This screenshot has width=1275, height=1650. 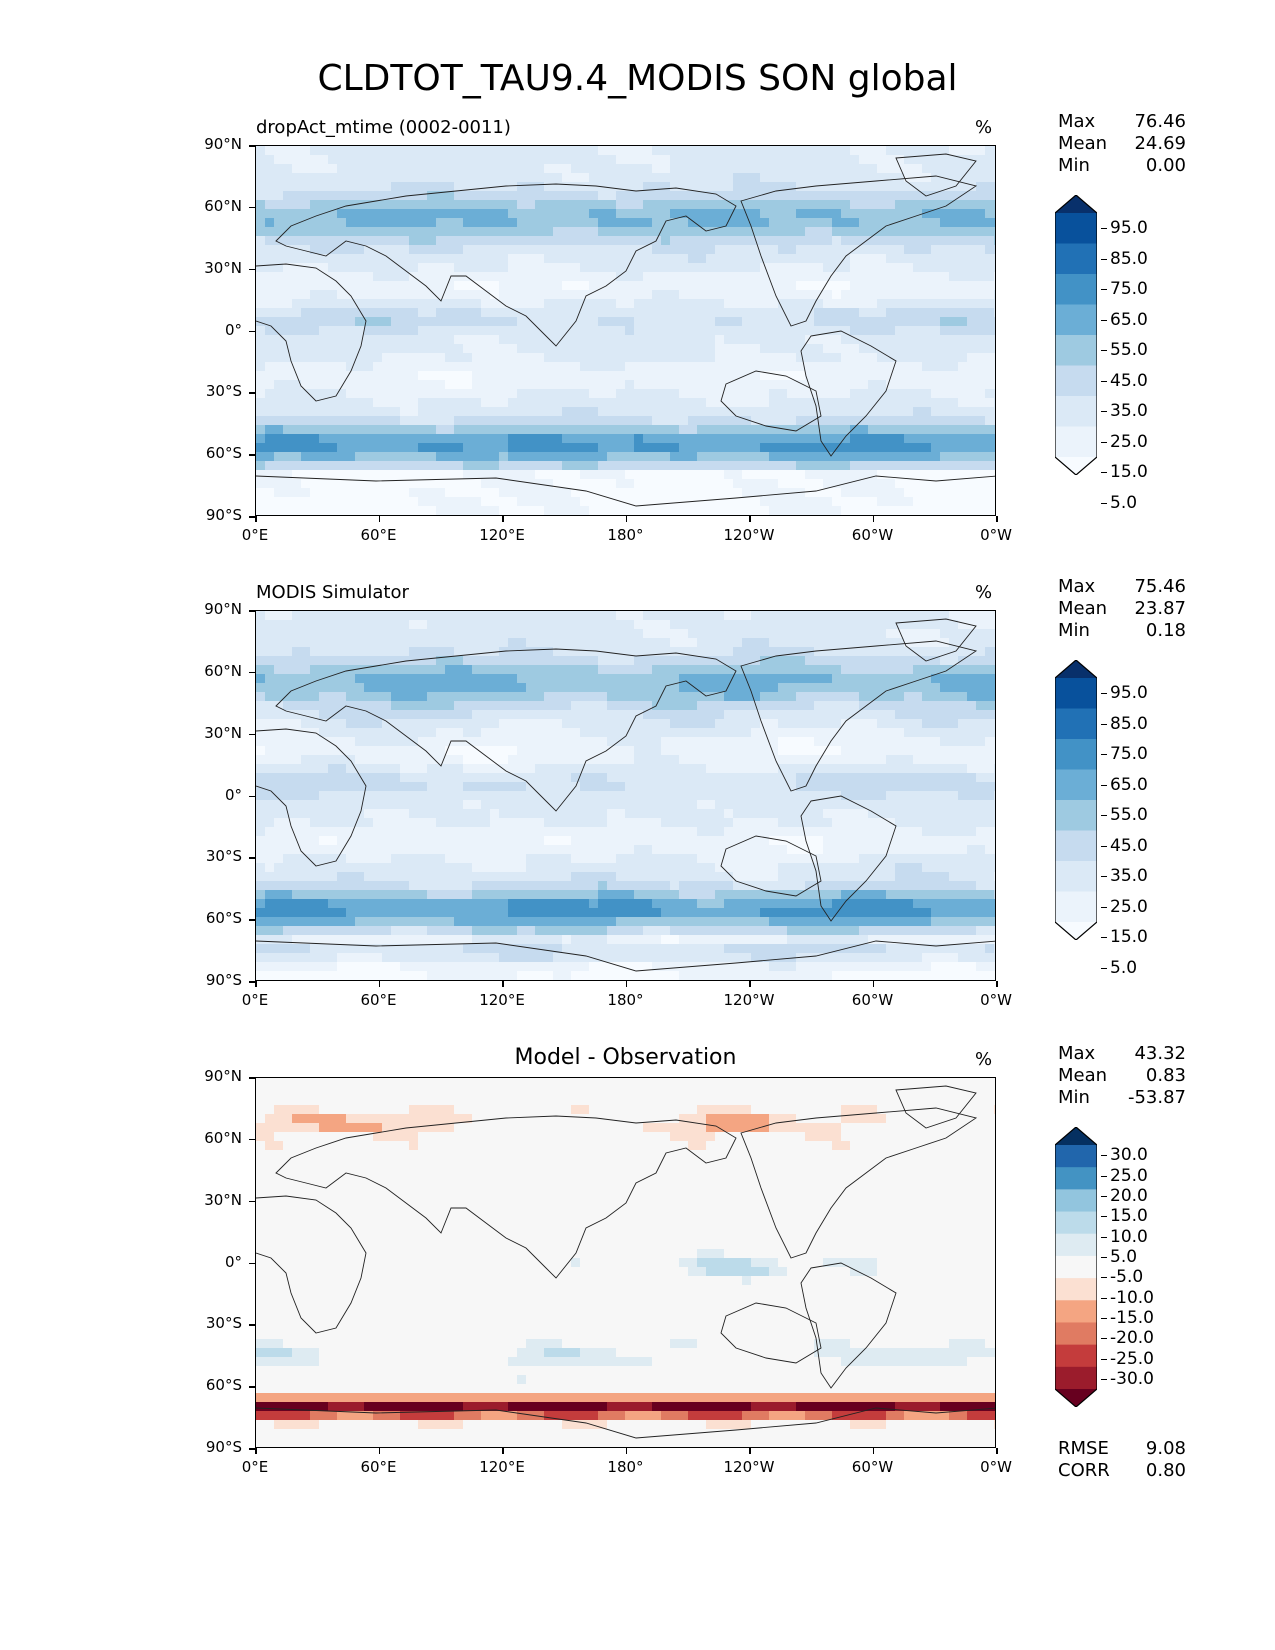 I want to click on lat-tick-label: 0°, so click(x=233, y=794).